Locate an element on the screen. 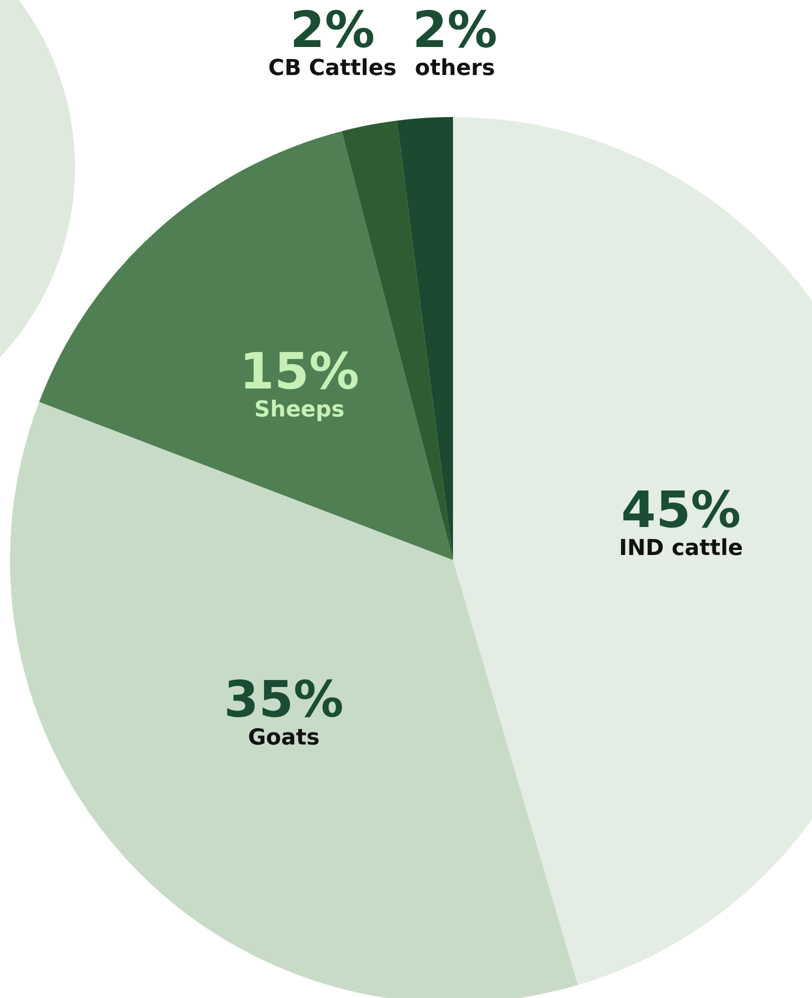 The height and width of the screenshot is (998, 812). slice-label: others is located at coordinates (454, 68).